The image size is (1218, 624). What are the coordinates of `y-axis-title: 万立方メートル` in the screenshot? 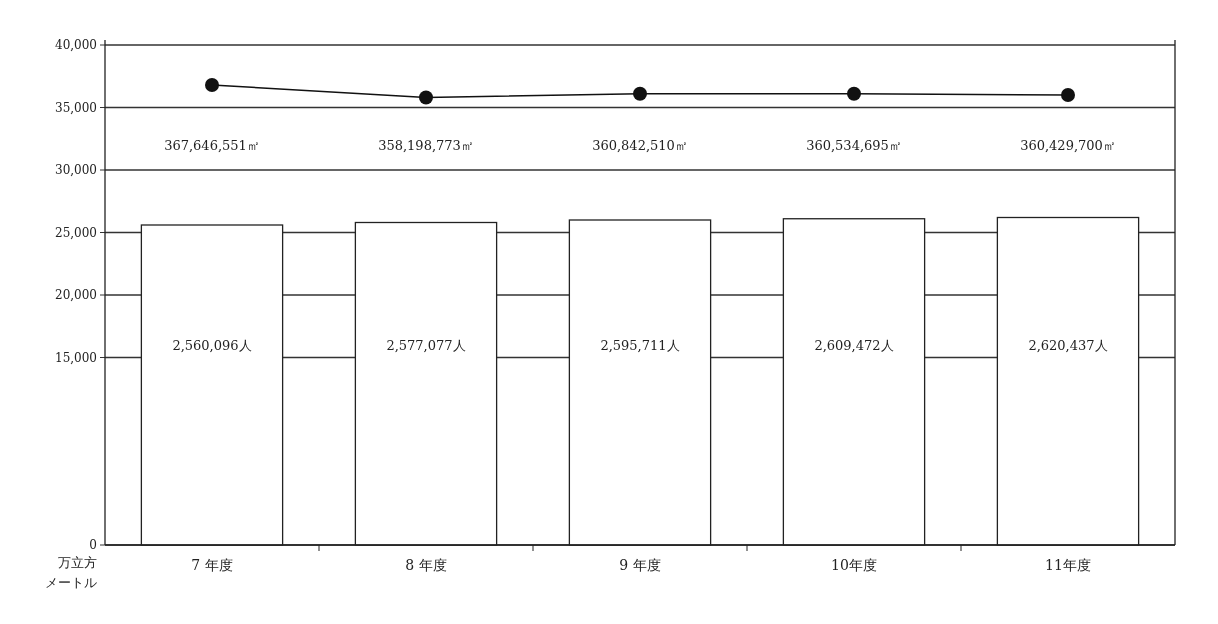 It's located at (71, 572).